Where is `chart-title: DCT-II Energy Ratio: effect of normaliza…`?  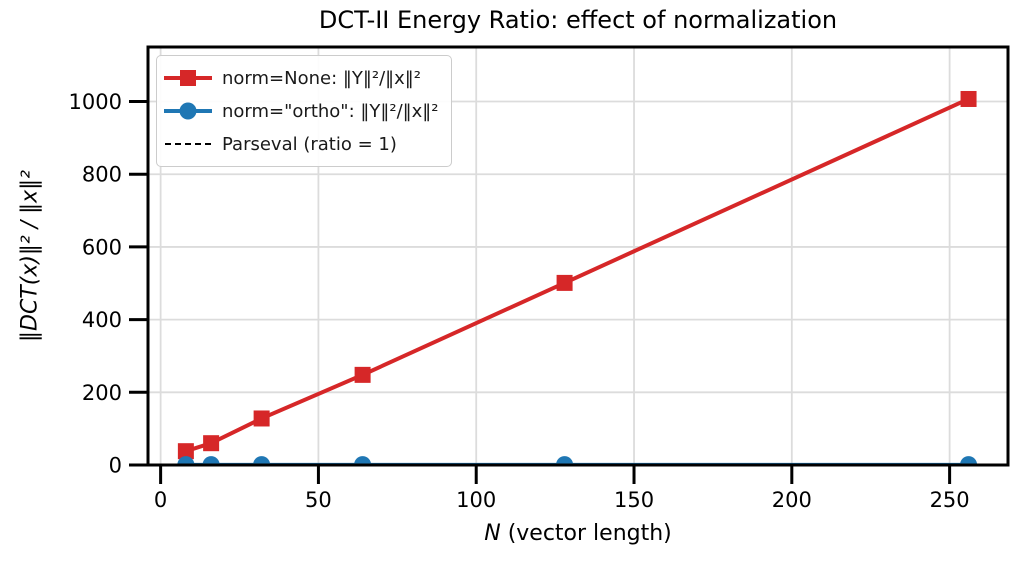 chart-title: DCT-II Energy Ratio: effect of normaliza… is located at coordinates (578, 20).